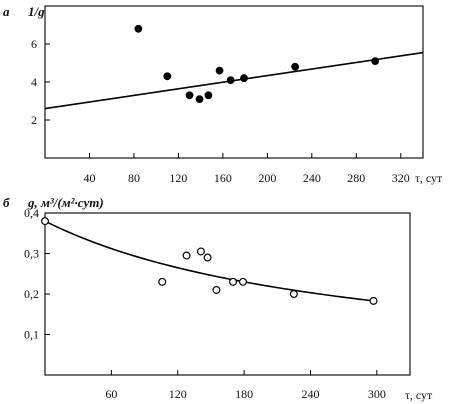 The width and height of the screenshot is (460, 404). What do you see at coordinates (34, 120) in the screenshot?
I see `panel-a-y-tick-label: 2` at bounding box center [34, 120].